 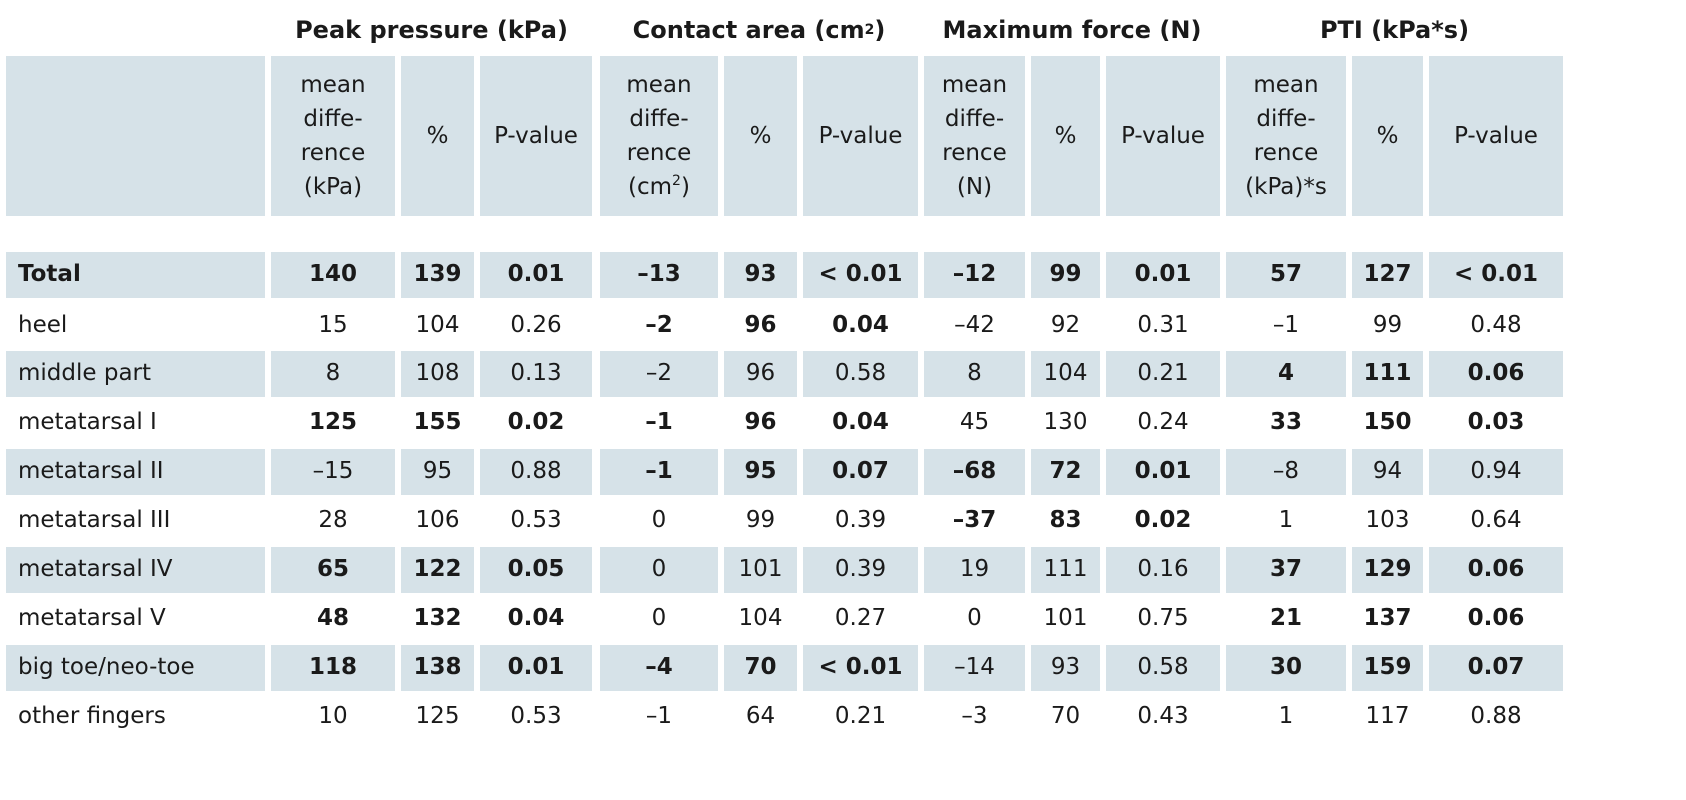 What do you see at coordinates (860, 520) in the screenshot?
I see `cell-value: 0.39` at bounding box center [860, 520].